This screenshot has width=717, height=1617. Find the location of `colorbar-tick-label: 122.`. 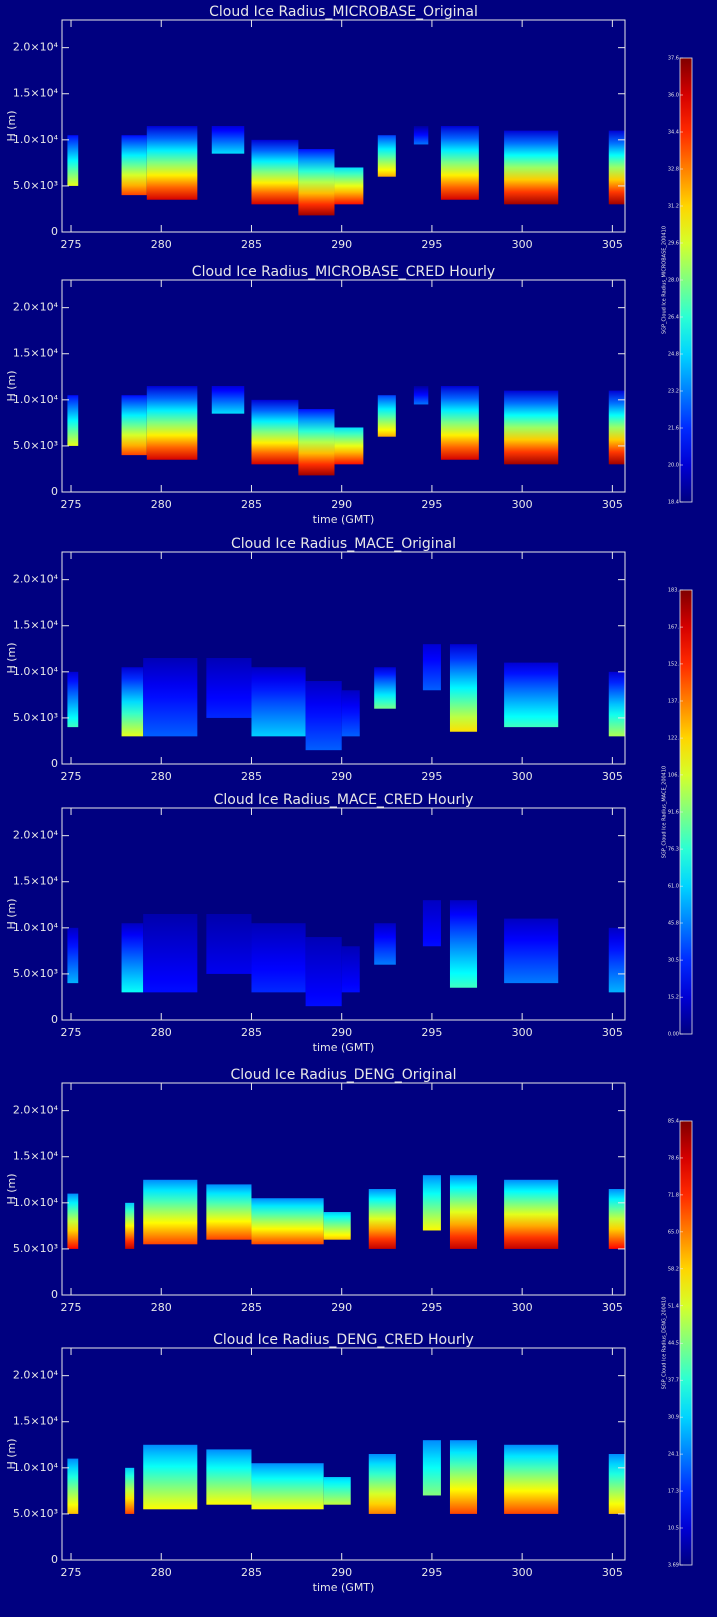

colorbar-tick-label: 122. is located at coordinates (674, 739).